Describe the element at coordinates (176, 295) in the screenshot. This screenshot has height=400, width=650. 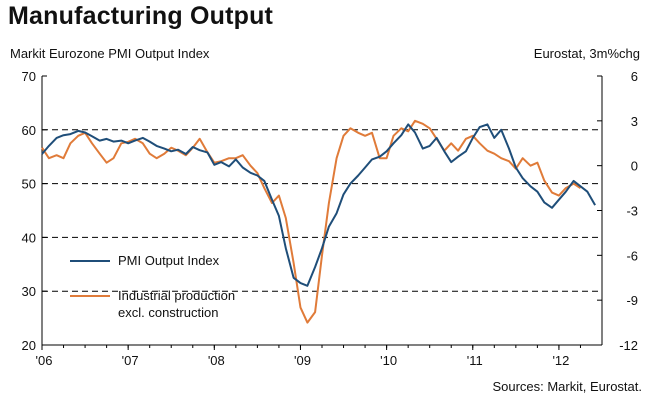
I see `legend-label-industrial: Industrial production` at that location.